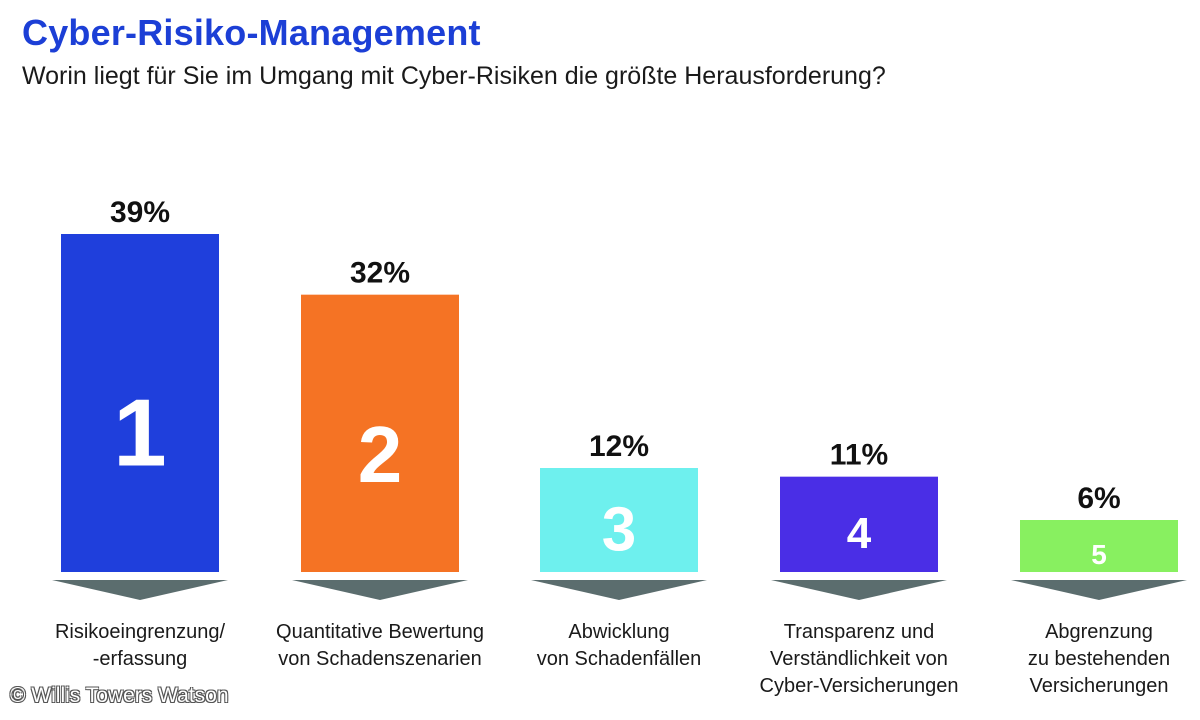 The width and height of the screenshot is (1200, 720). What do you see at coordinates (1099, 554) in the screenshot?
I see `bar-rank-5: 5` at bounding box center [1099, 554].